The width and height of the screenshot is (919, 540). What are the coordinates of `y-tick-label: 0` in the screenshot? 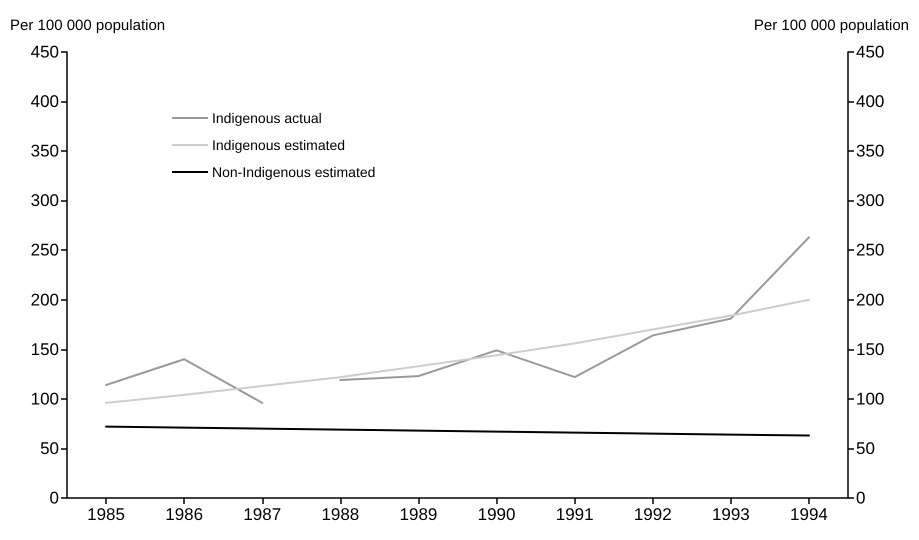 It's located at (54, 498).